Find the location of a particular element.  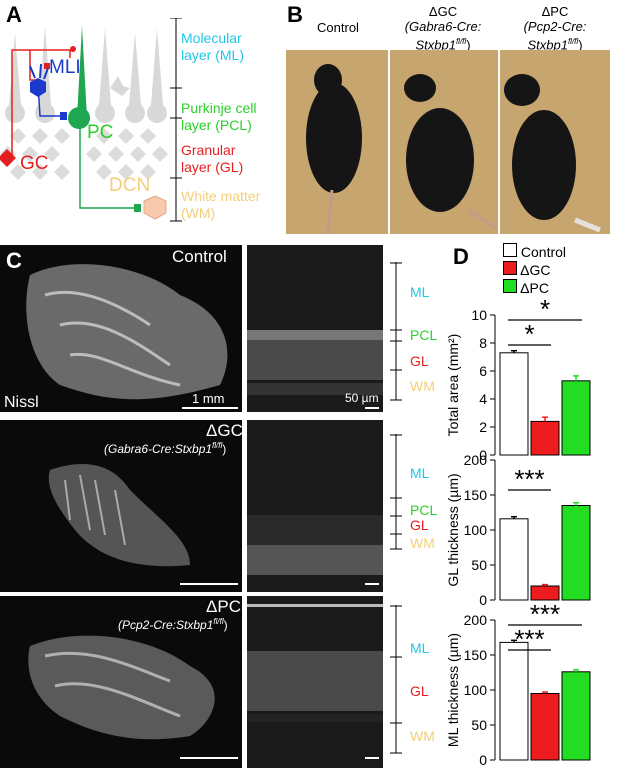

layer-label-ml: Molecular layer (ML) is located at coordinates (213, 46).